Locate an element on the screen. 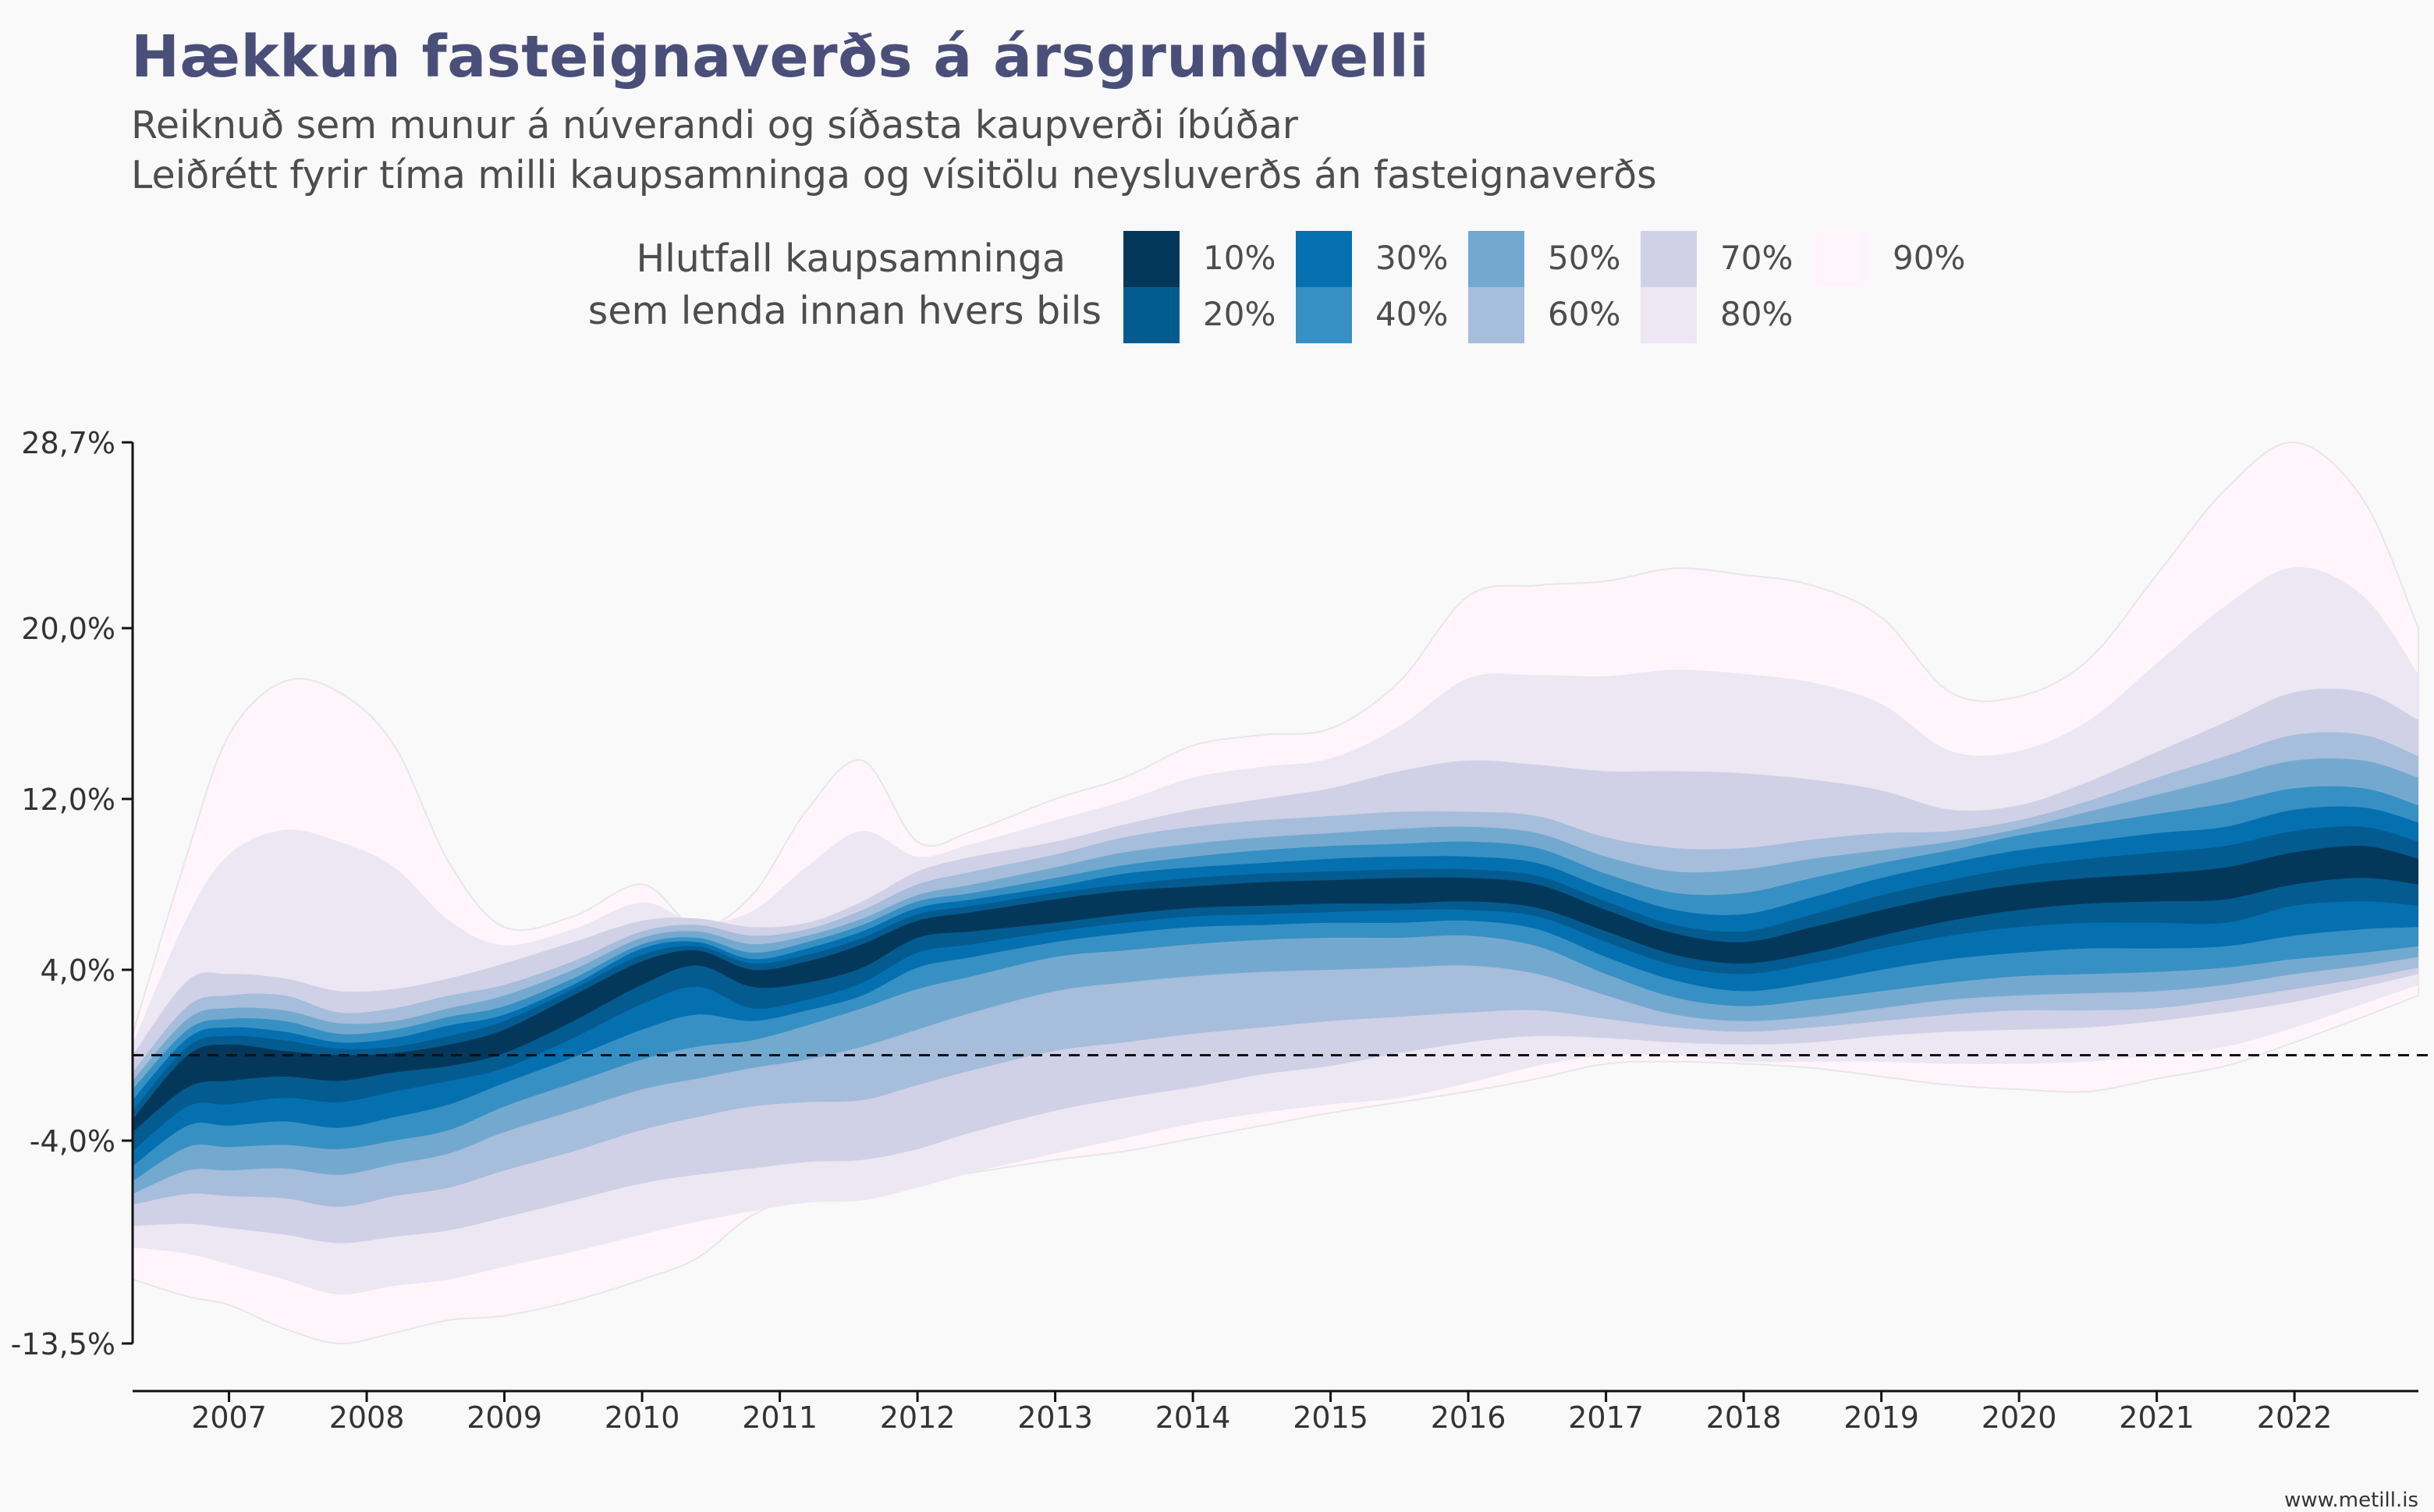 This screenshot has width=2434, height=1512. legend-label-30: 30% is located at coordinates (1412, 258).